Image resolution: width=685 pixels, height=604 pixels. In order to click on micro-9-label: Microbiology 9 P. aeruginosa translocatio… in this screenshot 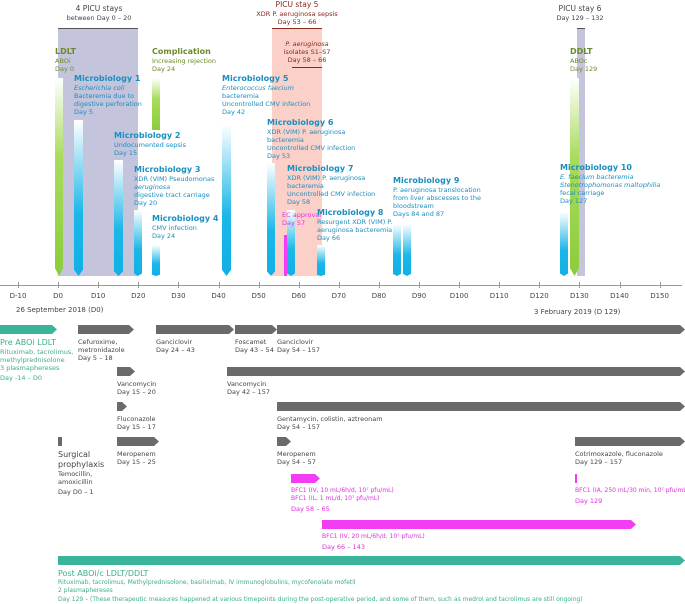, I will do `click(437, 197)`.